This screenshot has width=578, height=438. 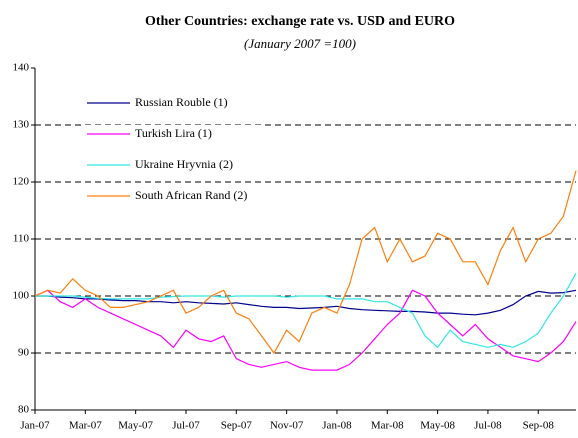 What do you see at coordinates (387, 426) in the screenshot?
I see `x-tick-label: Mar-08` at bounding box center [387, 426].